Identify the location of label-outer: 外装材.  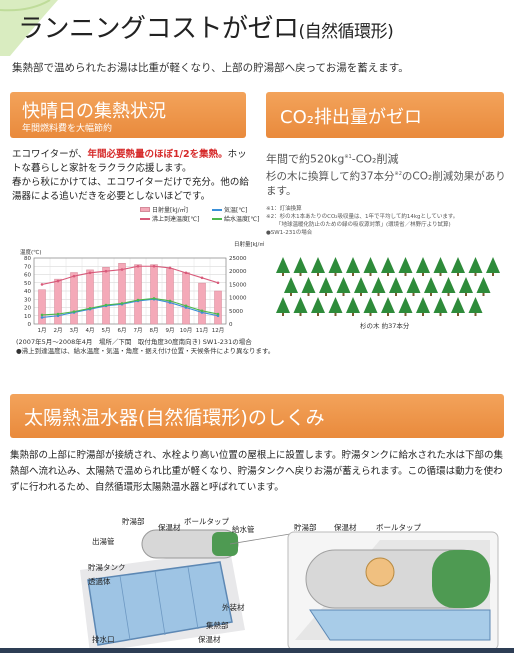
(233, 607).